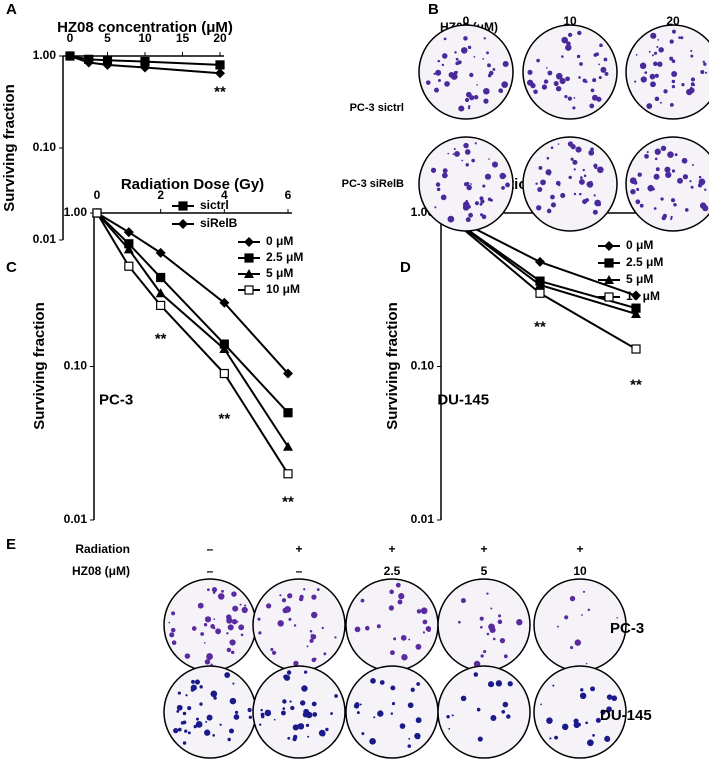 Image resolution: width=709 pixels, height=770 pixels. Describe the element at coordinates (219, 223) in the screenshot. I see `legend-label: siRelB` at that location.